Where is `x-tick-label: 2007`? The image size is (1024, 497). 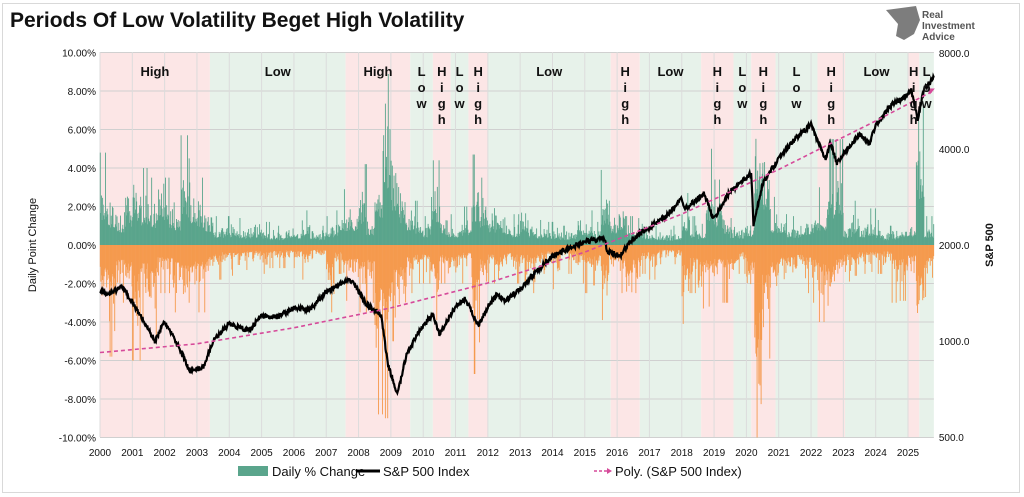
x-tick-label: 2007 is located at coordinates (326, 453).